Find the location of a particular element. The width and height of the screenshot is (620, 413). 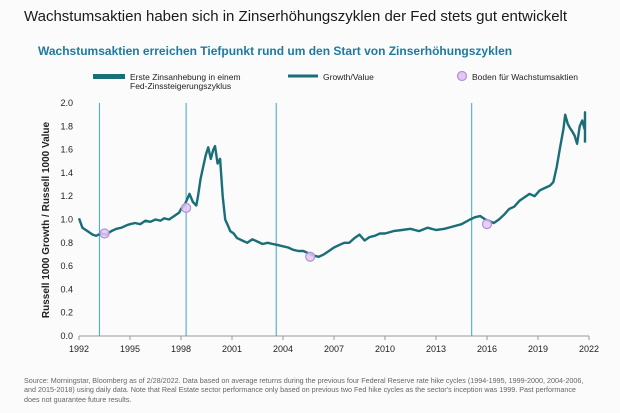

x-tick-label: 2019 is located at coordinates (538, 349).